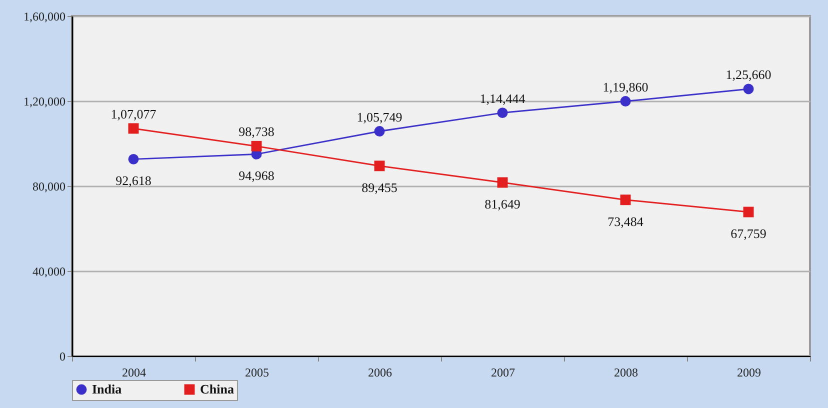  What do you see at coordinates (625, 86) in the screenshot?
I see `data-label: 1,19,860` at bounding box center [625, 86].